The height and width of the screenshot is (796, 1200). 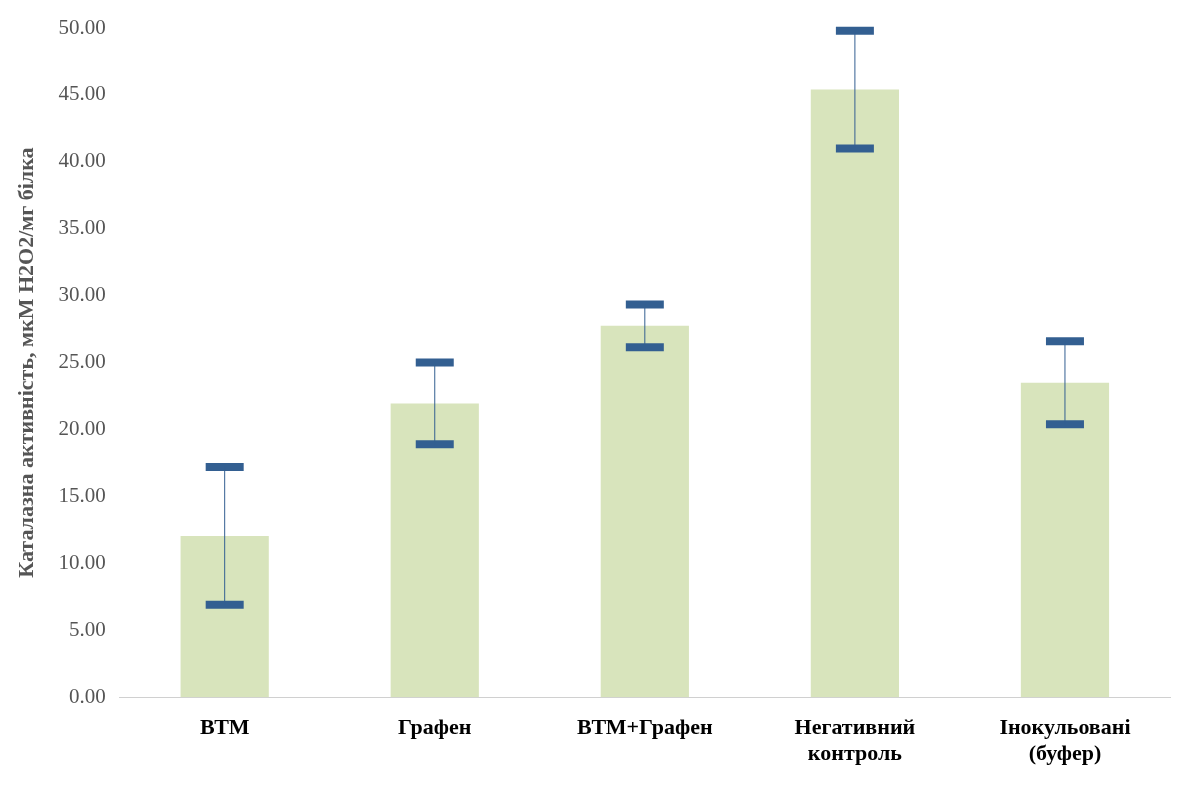 What do you see at coordinates (82, 294) in the screenshot?
I see `y-tick-label: 30.00` at bounding box center [82, 294].